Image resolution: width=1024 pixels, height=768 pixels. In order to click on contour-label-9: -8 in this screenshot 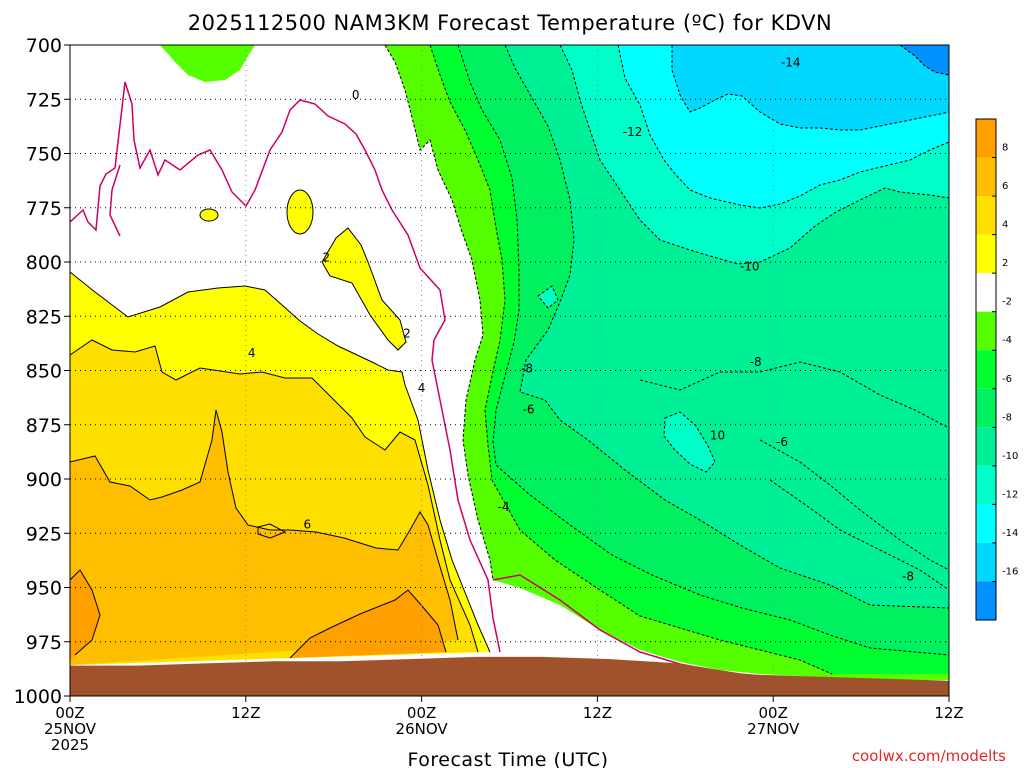, I will do `click(756, 362)`.